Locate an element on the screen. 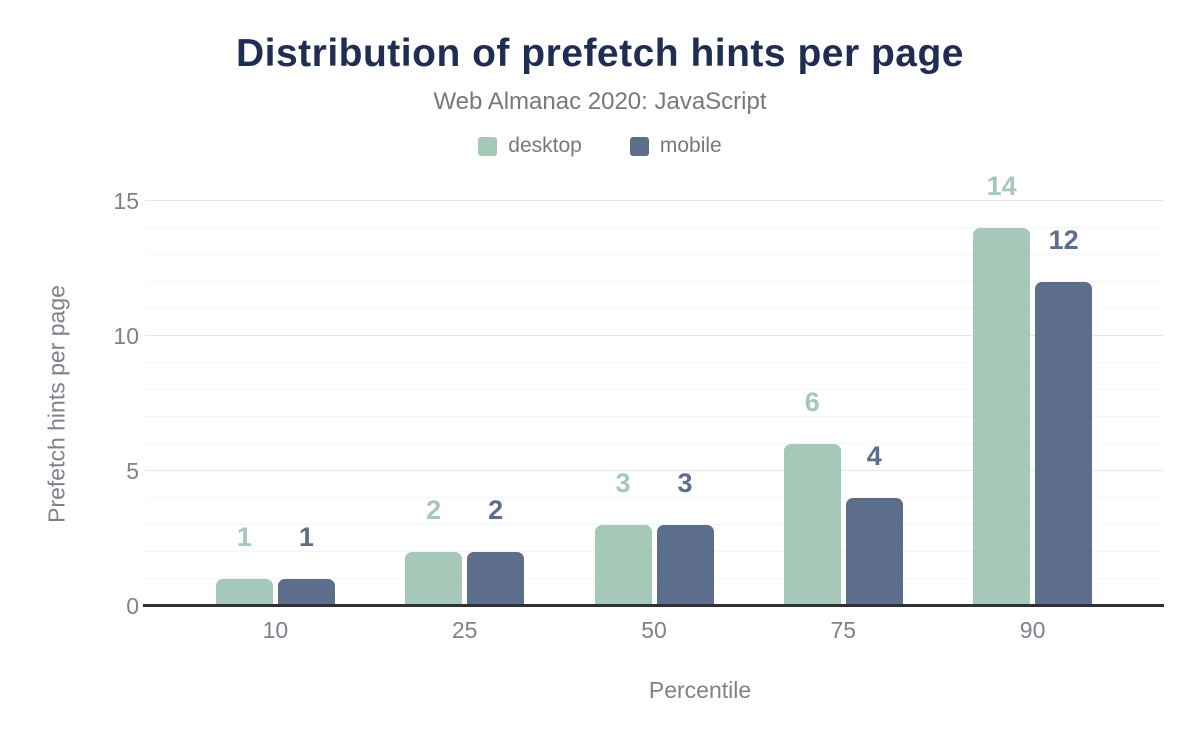  x-tick-label: 90 is located at coordinates (1032, 630).